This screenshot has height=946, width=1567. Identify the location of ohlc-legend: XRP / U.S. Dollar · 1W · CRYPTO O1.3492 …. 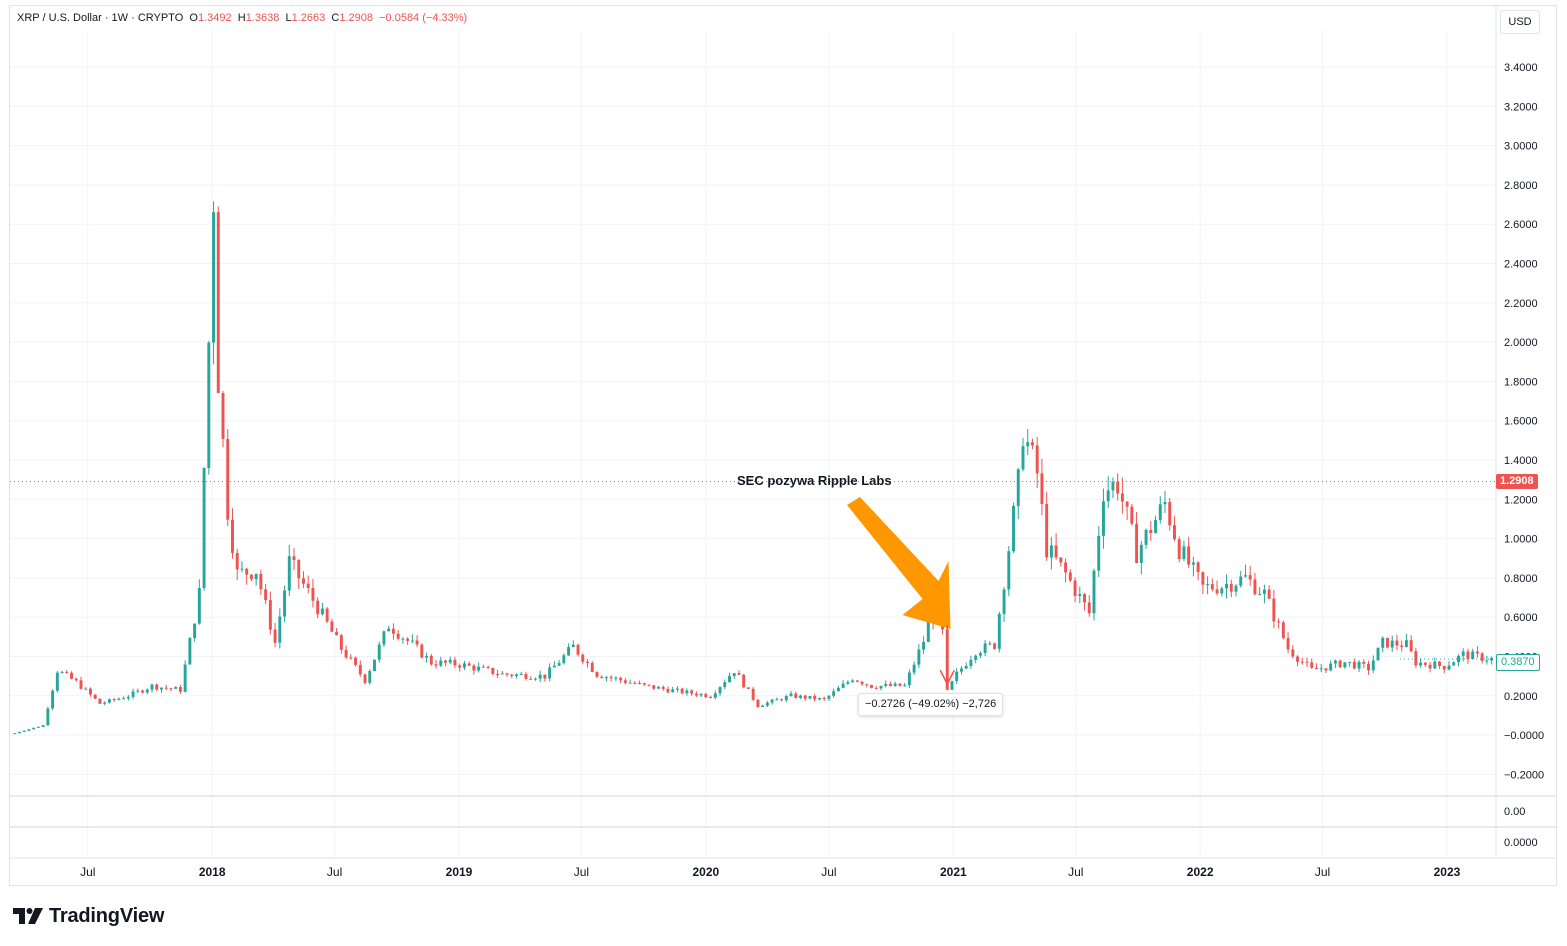
(242, 18).